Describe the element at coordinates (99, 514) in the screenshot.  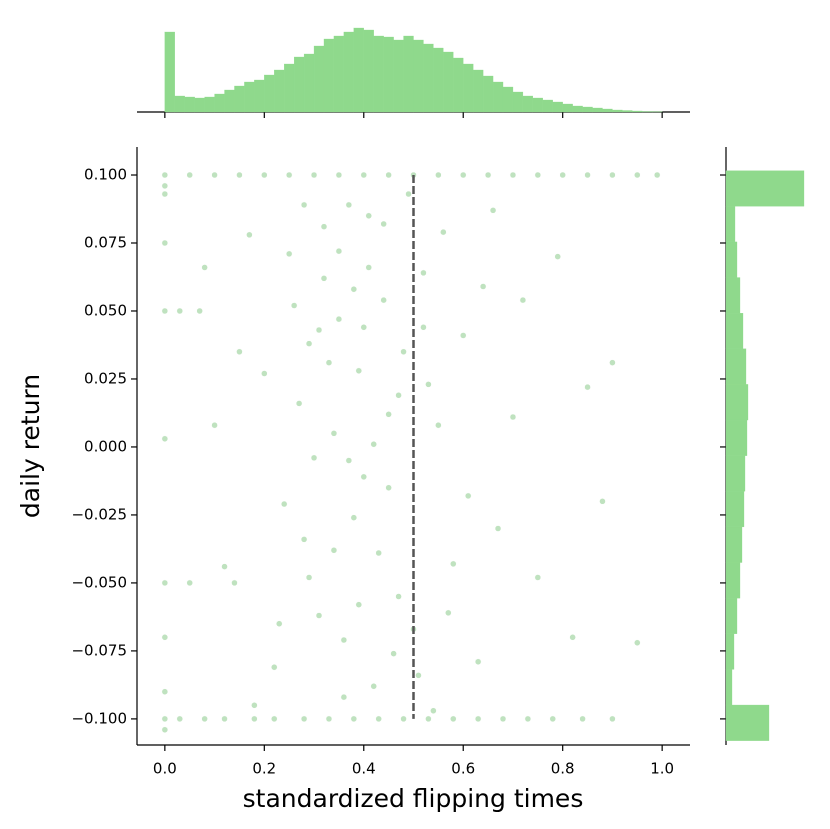
I see `y-tick-label: −0.025` at that location.